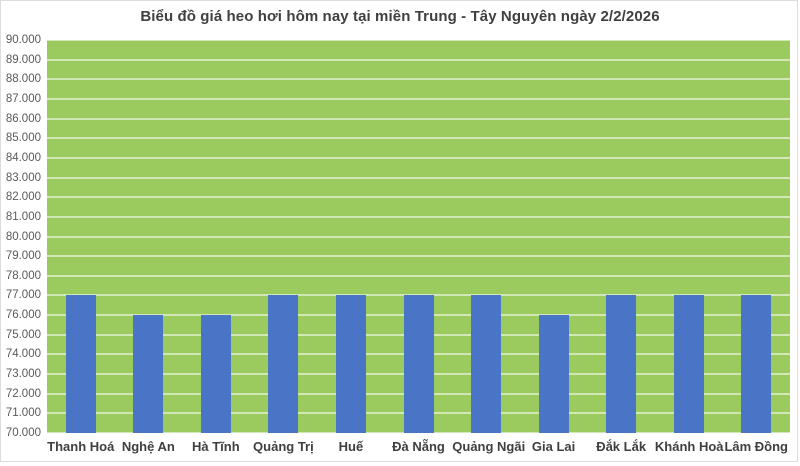  Describe the element at coordinates (283, 364) in the screenshot. I see `bar-Quảng Trị` at that location.